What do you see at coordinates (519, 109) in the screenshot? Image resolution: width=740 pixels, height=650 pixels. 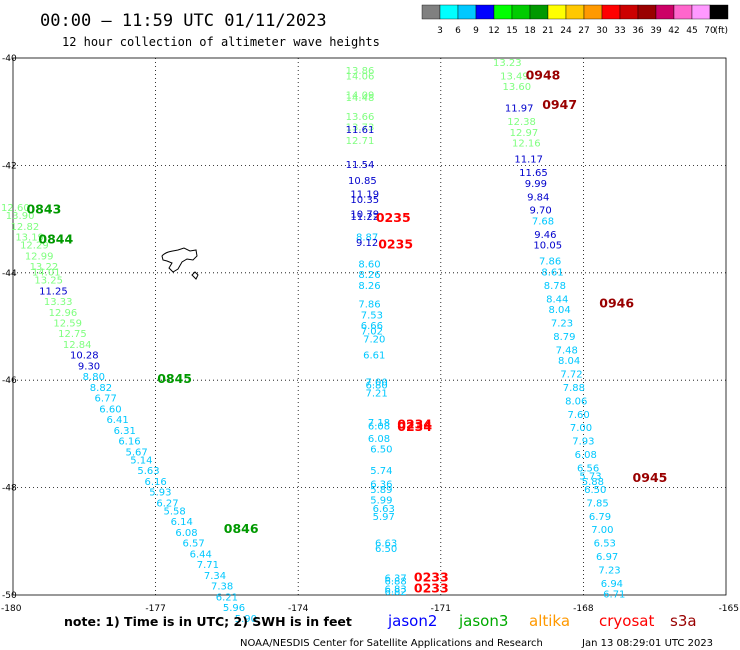 I see `wave-height-value: 11.97` at bounding box center [519, 109].